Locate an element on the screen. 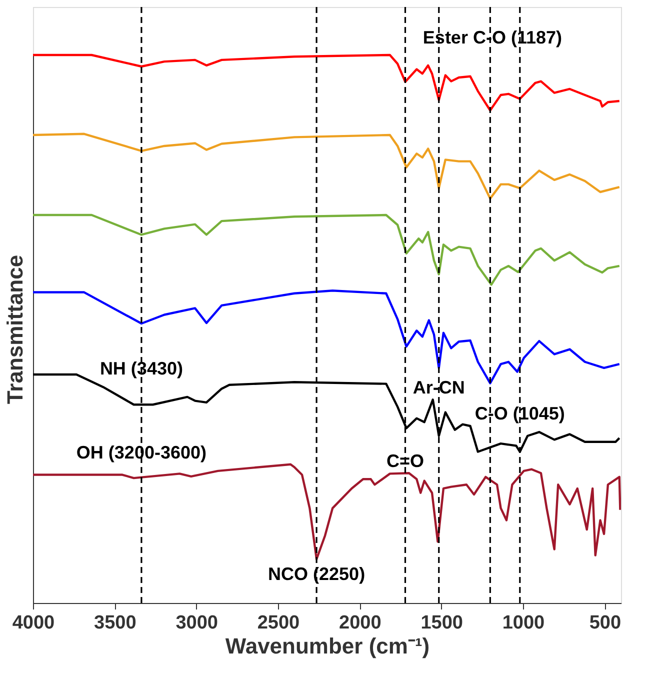  annotation: Ester C-O (1187) is located at coordinates (492, 38).